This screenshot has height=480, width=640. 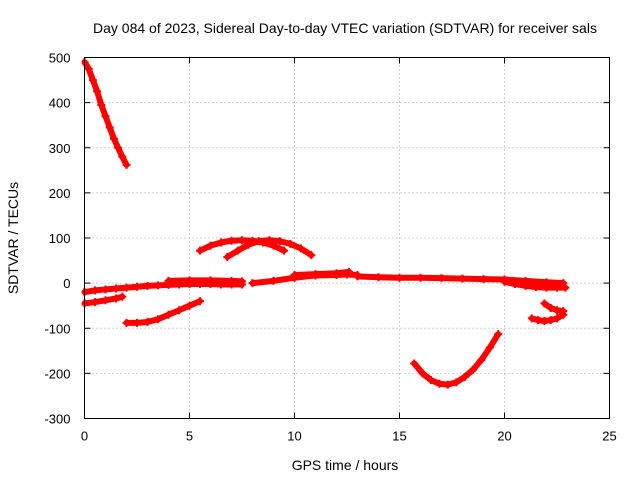 I want to click on x-tick-label: 0, so click(x=84, y=436).